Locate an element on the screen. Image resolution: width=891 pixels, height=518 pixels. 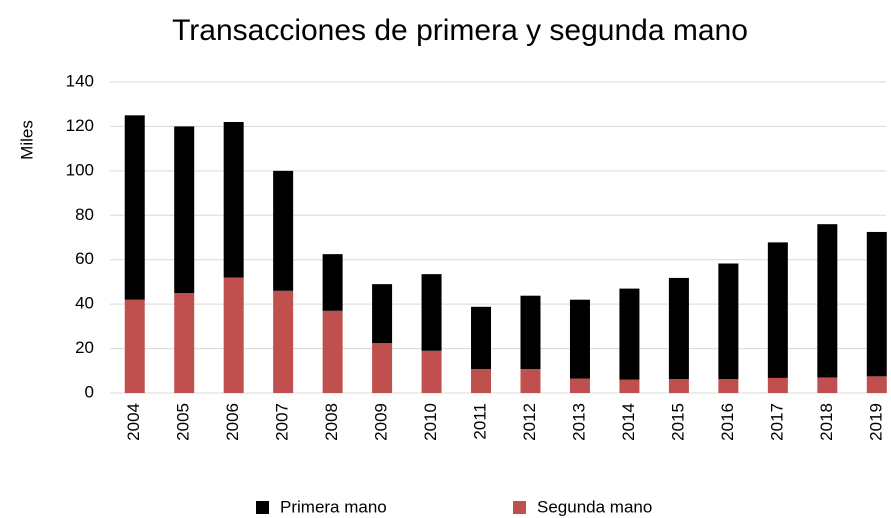
y-tick-label: 100 is located at coordinates (80, 169).